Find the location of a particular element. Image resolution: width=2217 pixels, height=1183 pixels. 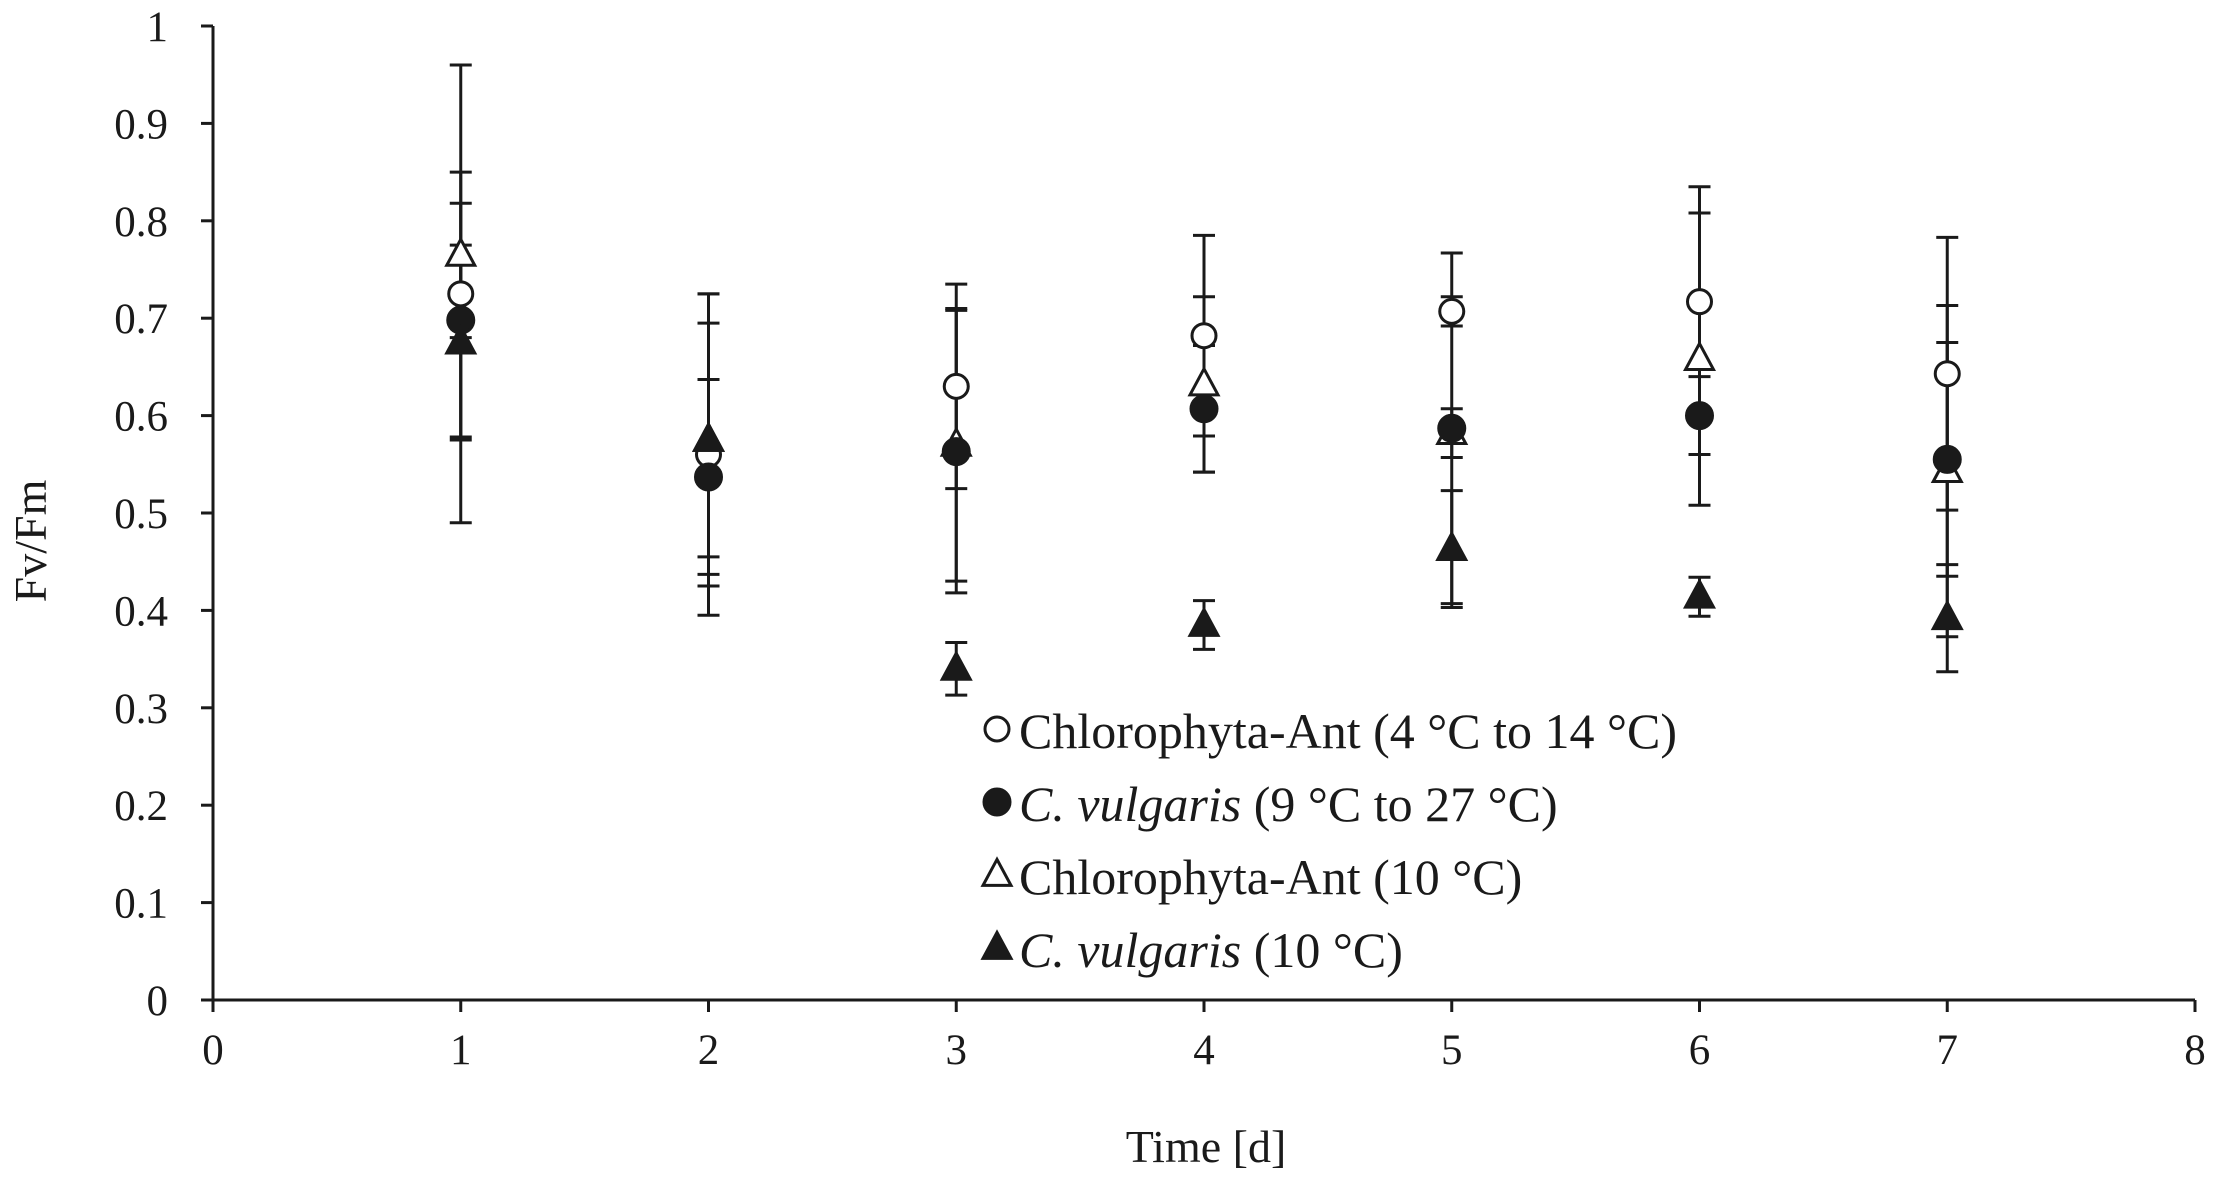

legend-label: Chlorophyta-Ant (10 °C) is located at coordinates (1270, 877).